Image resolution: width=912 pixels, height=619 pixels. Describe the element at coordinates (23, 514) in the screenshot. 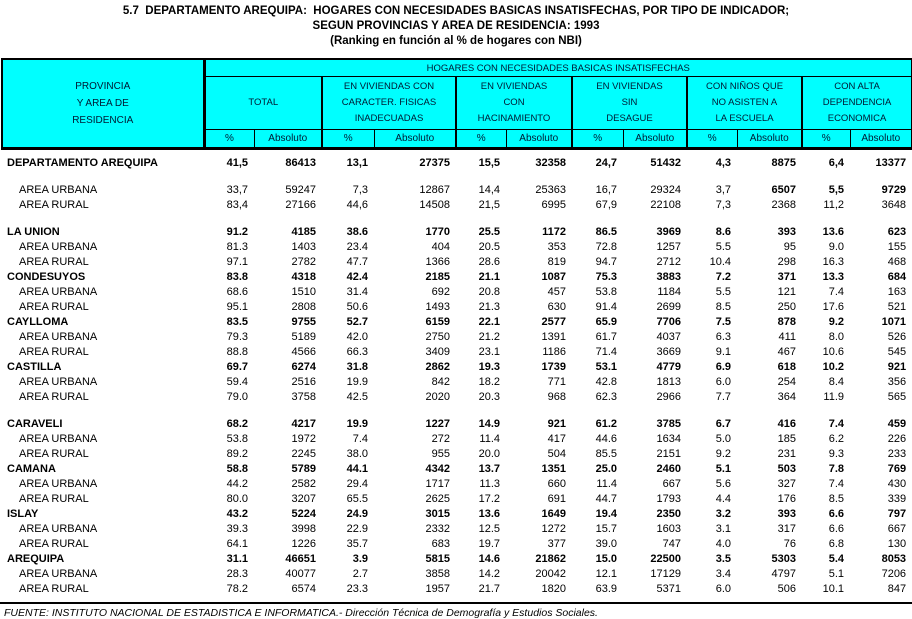

I see `row-label: ISLAY` at that location.